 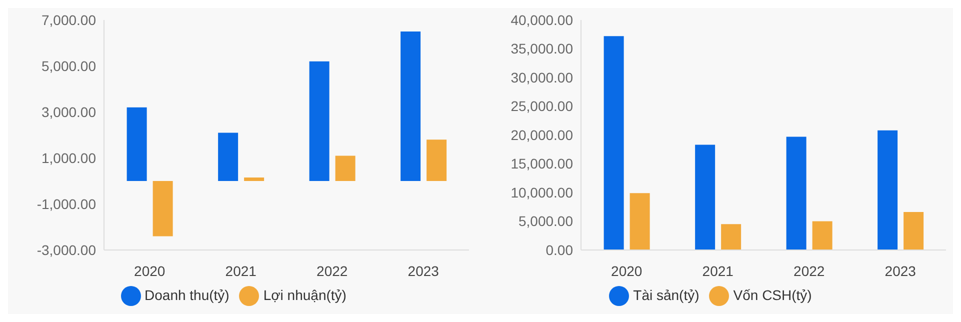 What do you see at coordinates (542, 192) in the screenshot?
I see `y-tick-label: 10,000.00` at bounding box center [542, 192].